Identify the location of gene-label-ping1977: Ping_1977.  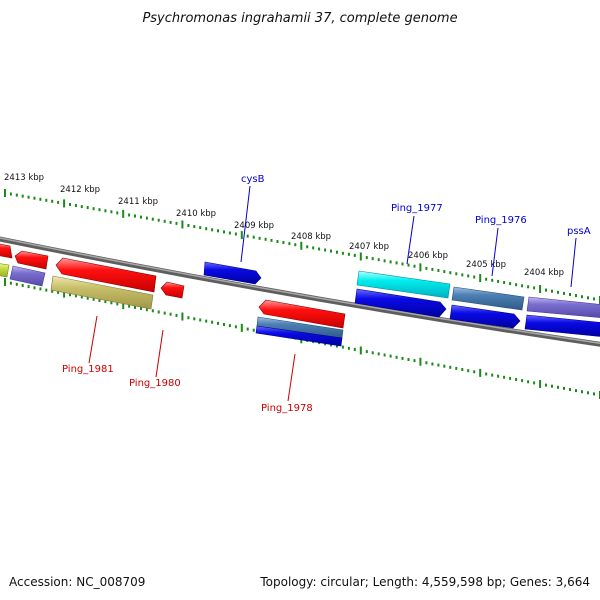
(417, 208).